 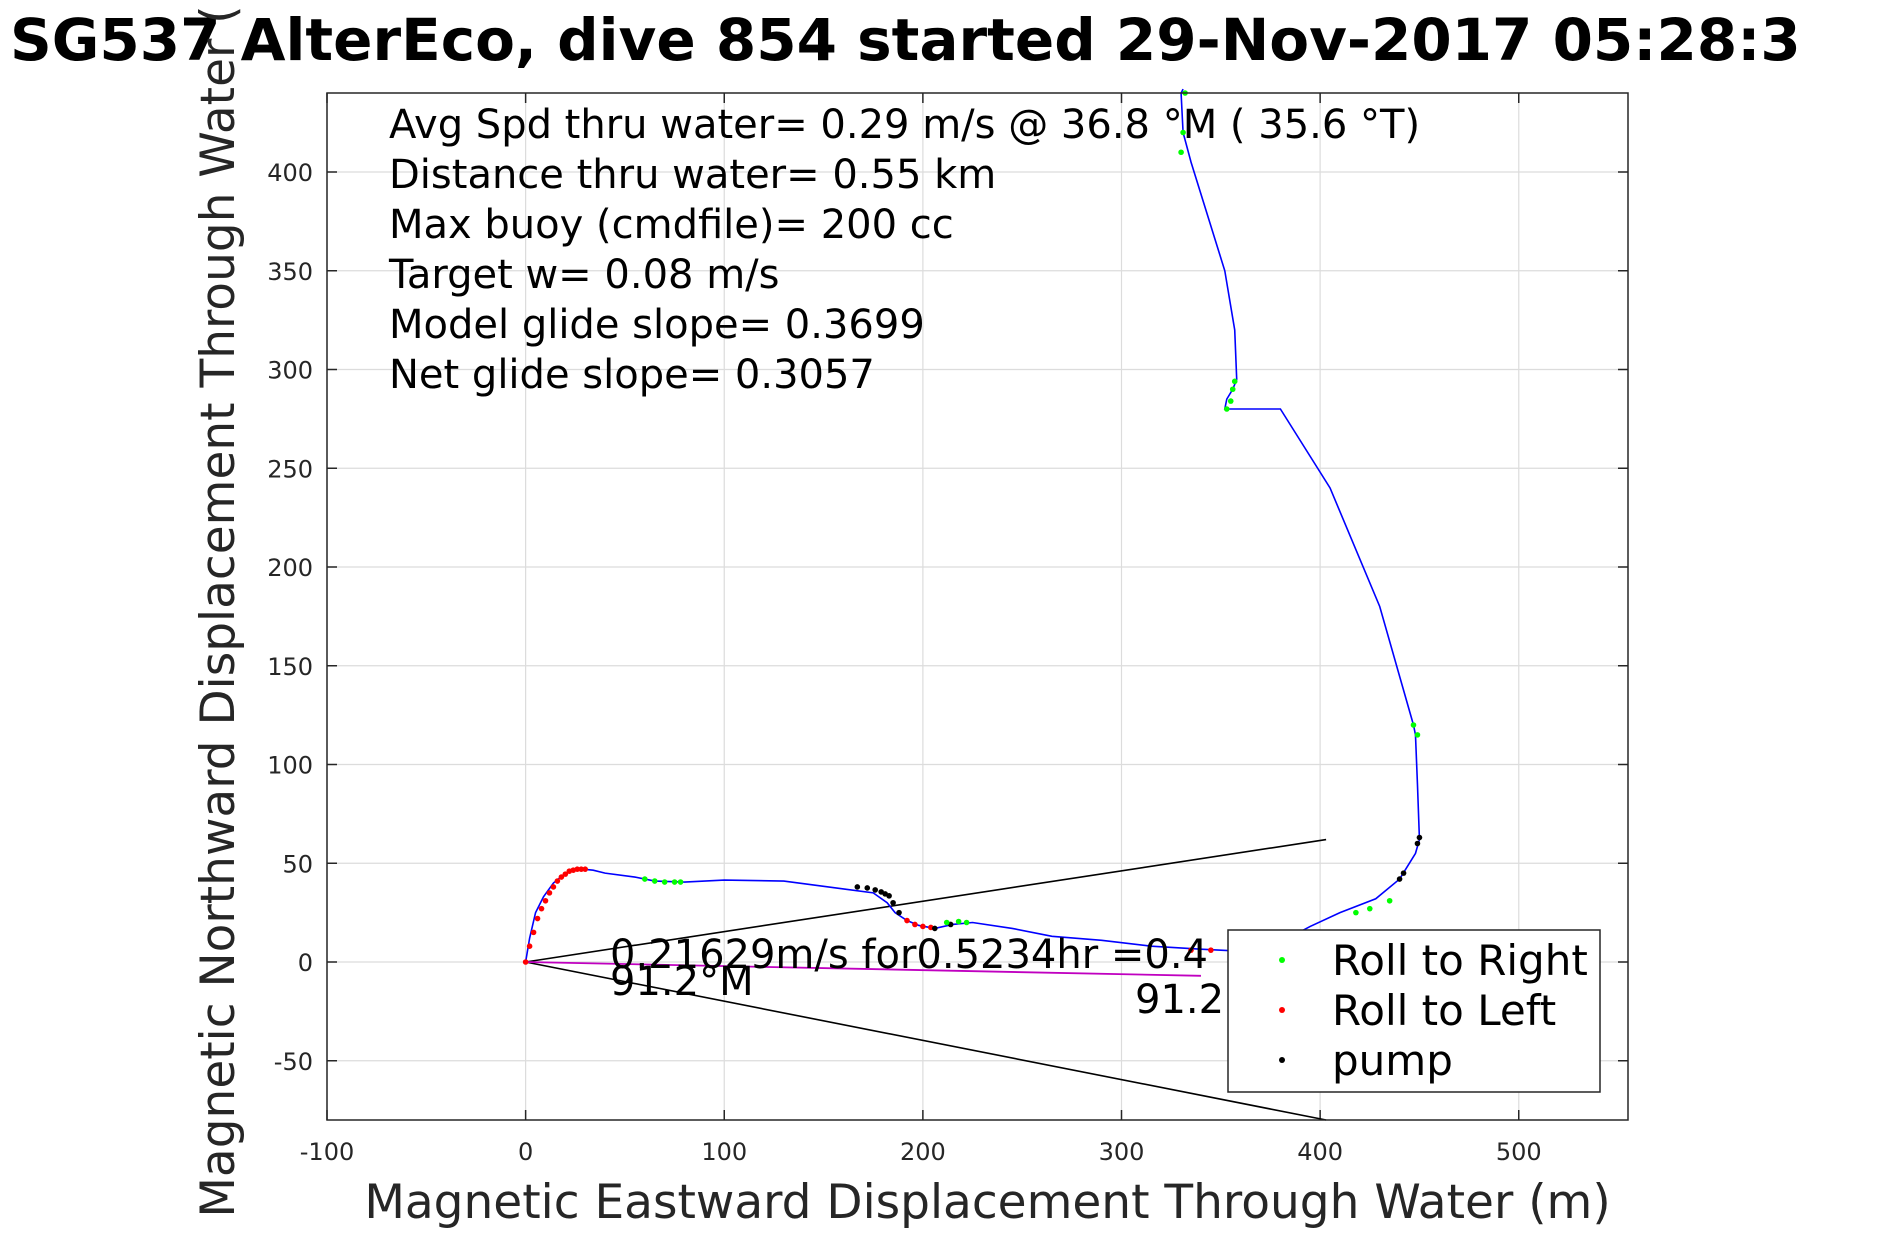 I want to click on y-tick-label: 150, so click(x=290, y=667).